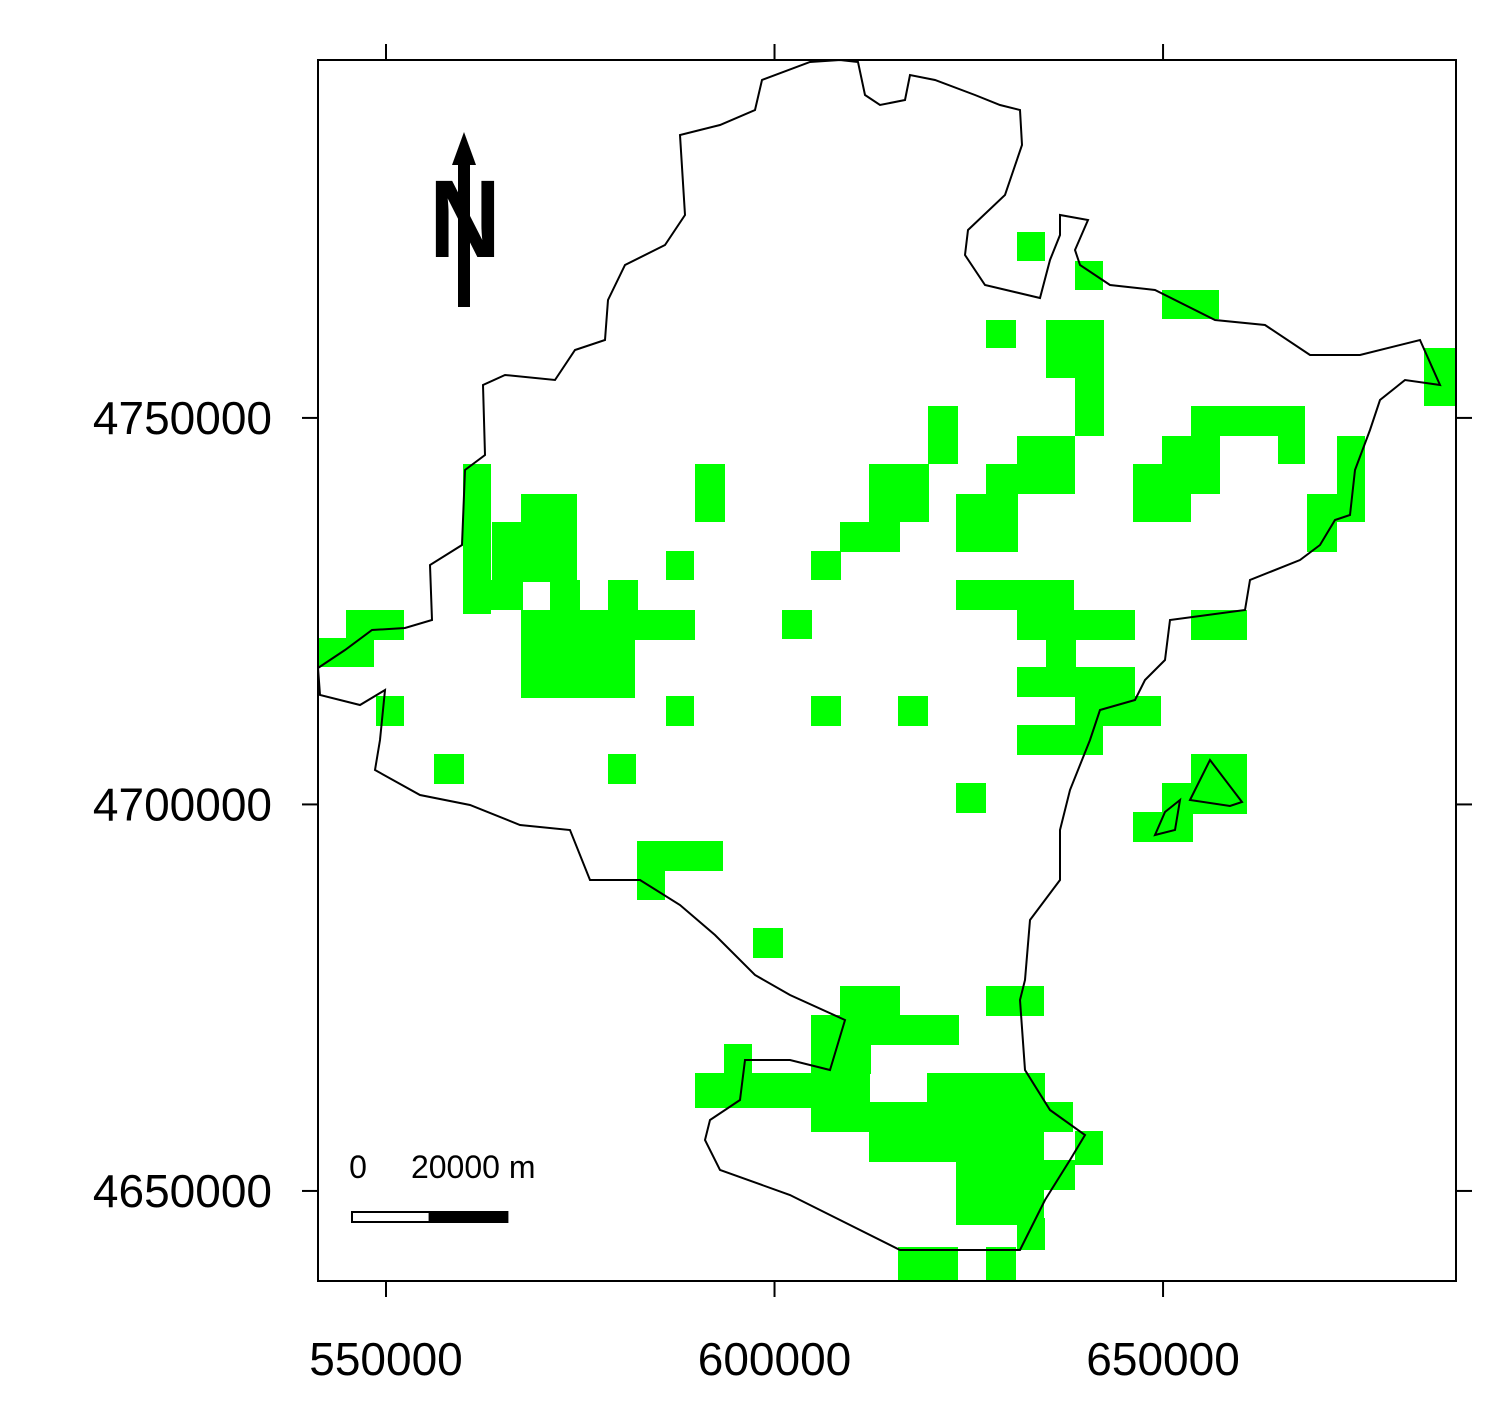  Describe the element at coordinates (358, 1167) in the screenshot. I see `scale-start-label: 0` at that location.